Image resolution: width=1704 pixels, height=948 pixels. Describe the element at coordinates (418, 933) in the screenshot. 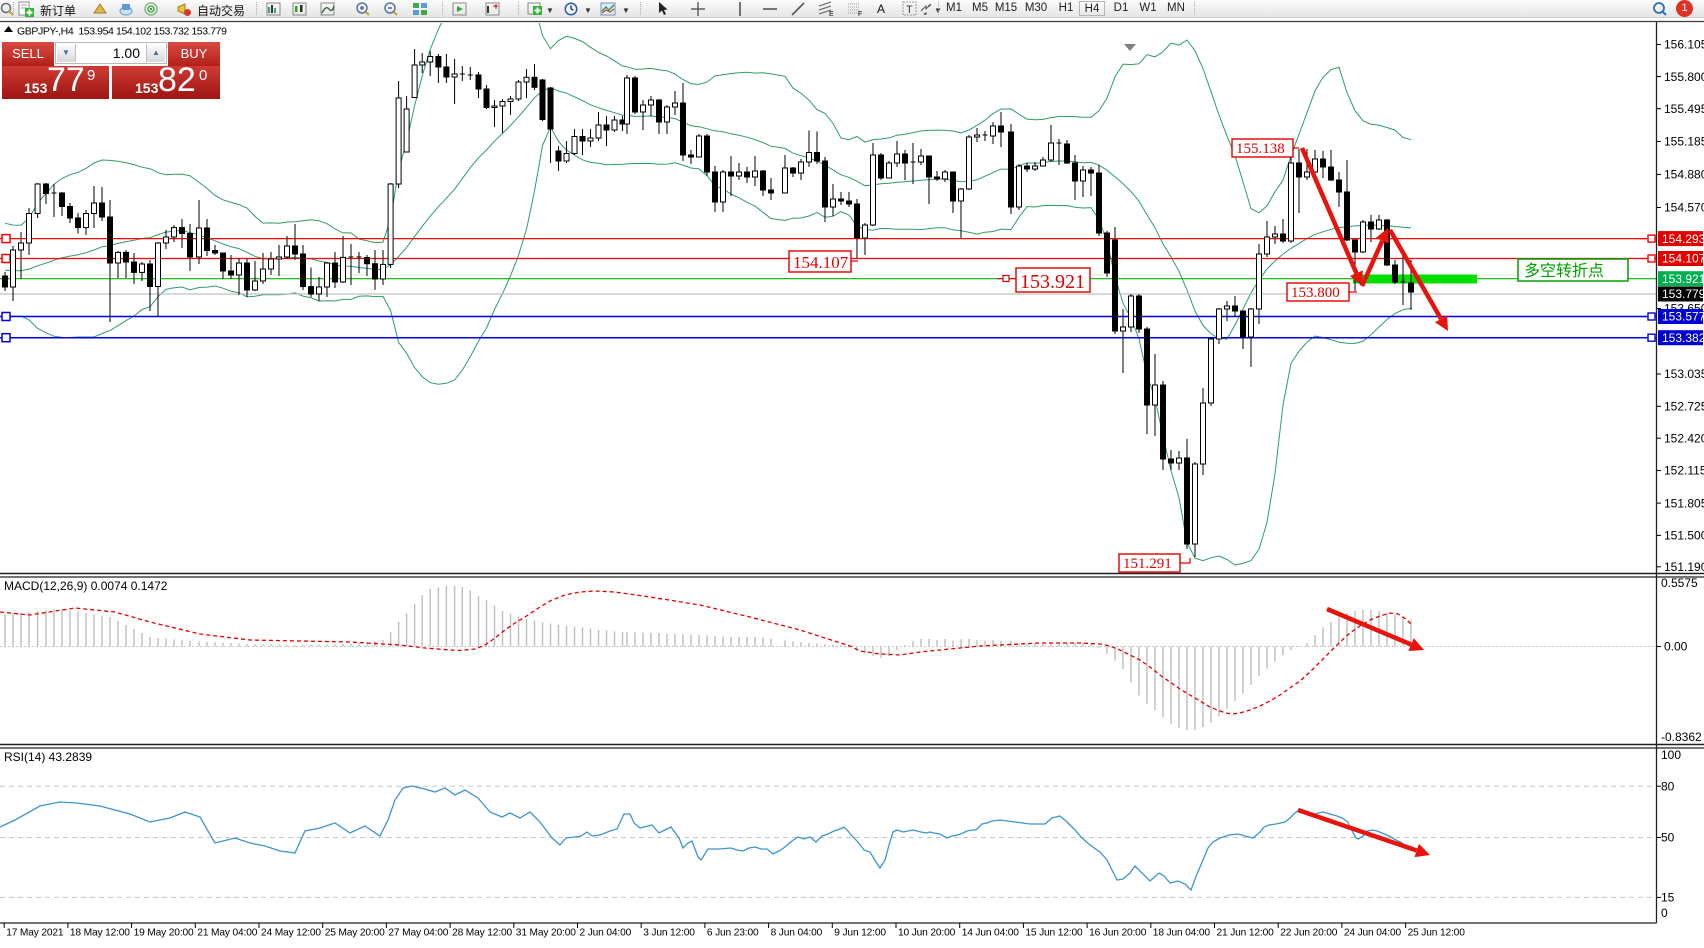

I see `svg-text: 27 May 04:00` at that location.